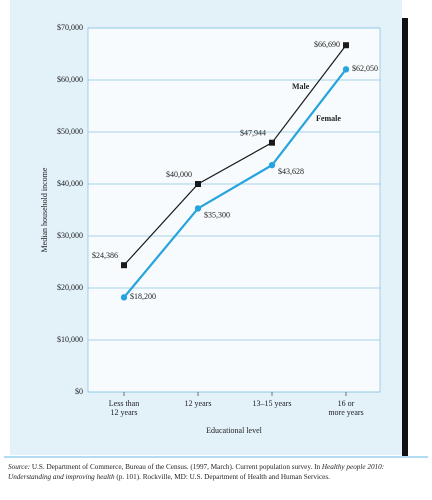 The image size is (432, 500). I want to click on y-tick-label: $50,000, so click(70, 131).